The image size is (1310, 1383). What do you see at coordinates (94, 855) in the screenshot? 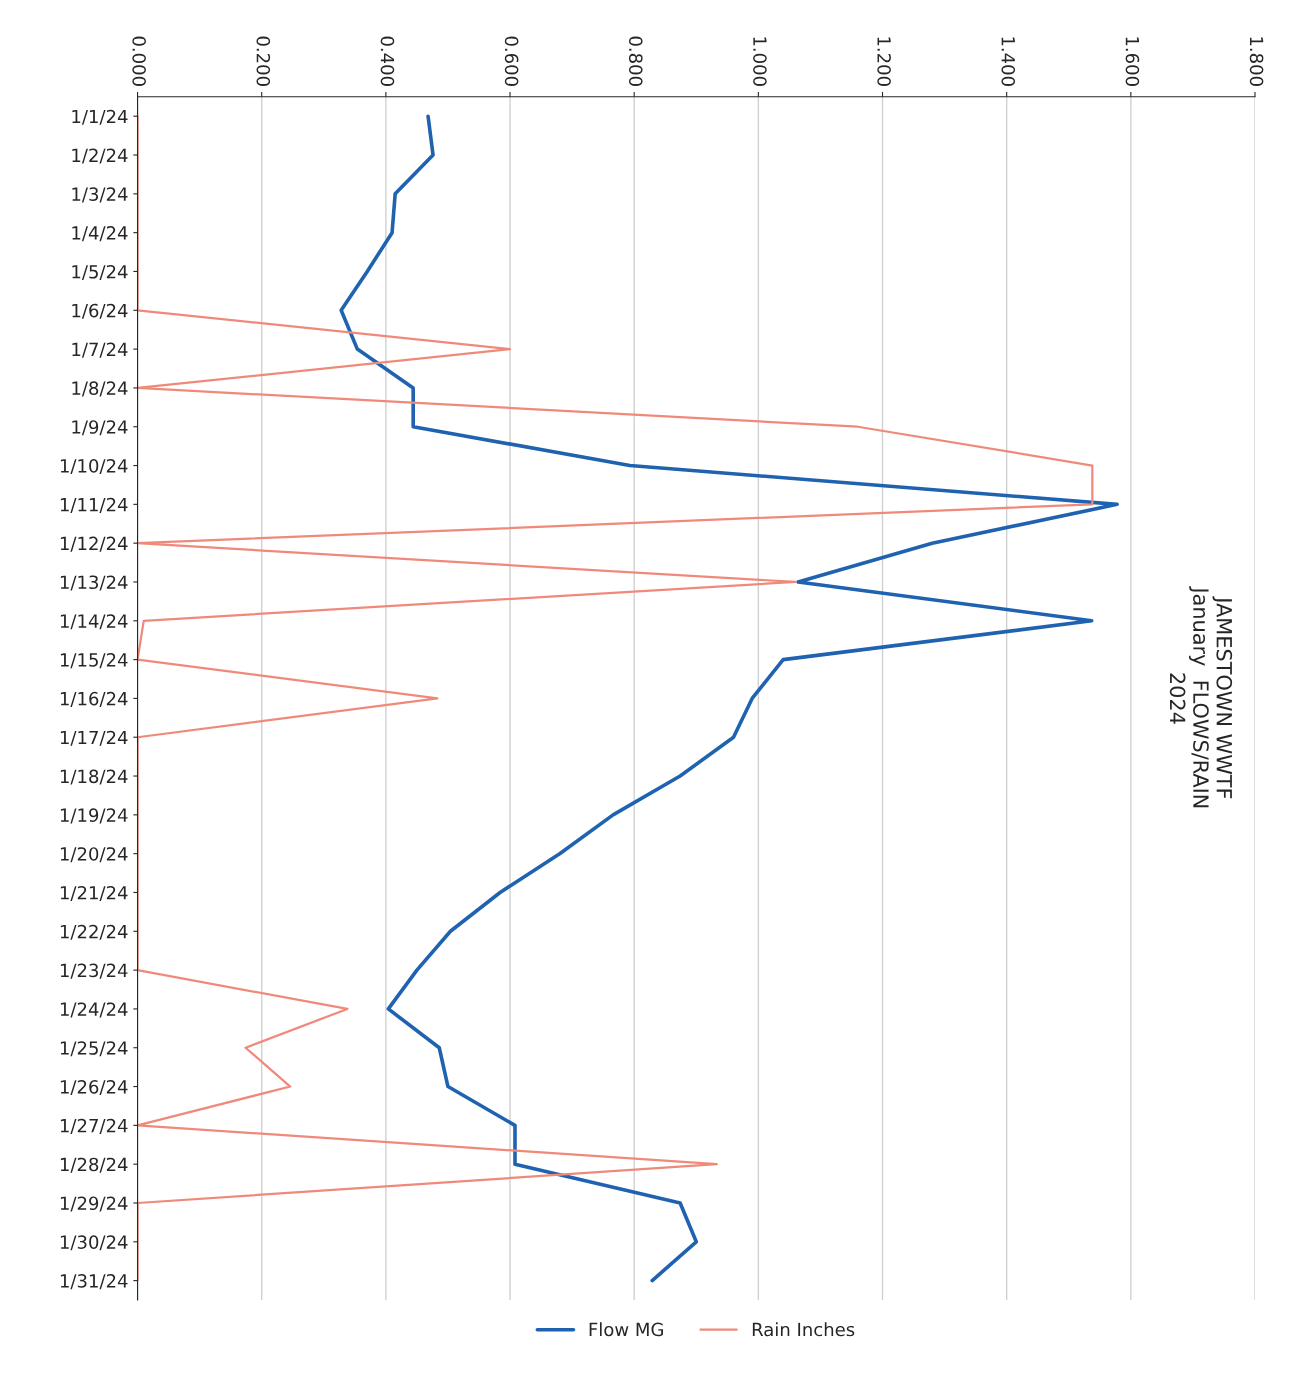
I see `y-tick-label: 1/20/24` at bounding box center [94, 855].